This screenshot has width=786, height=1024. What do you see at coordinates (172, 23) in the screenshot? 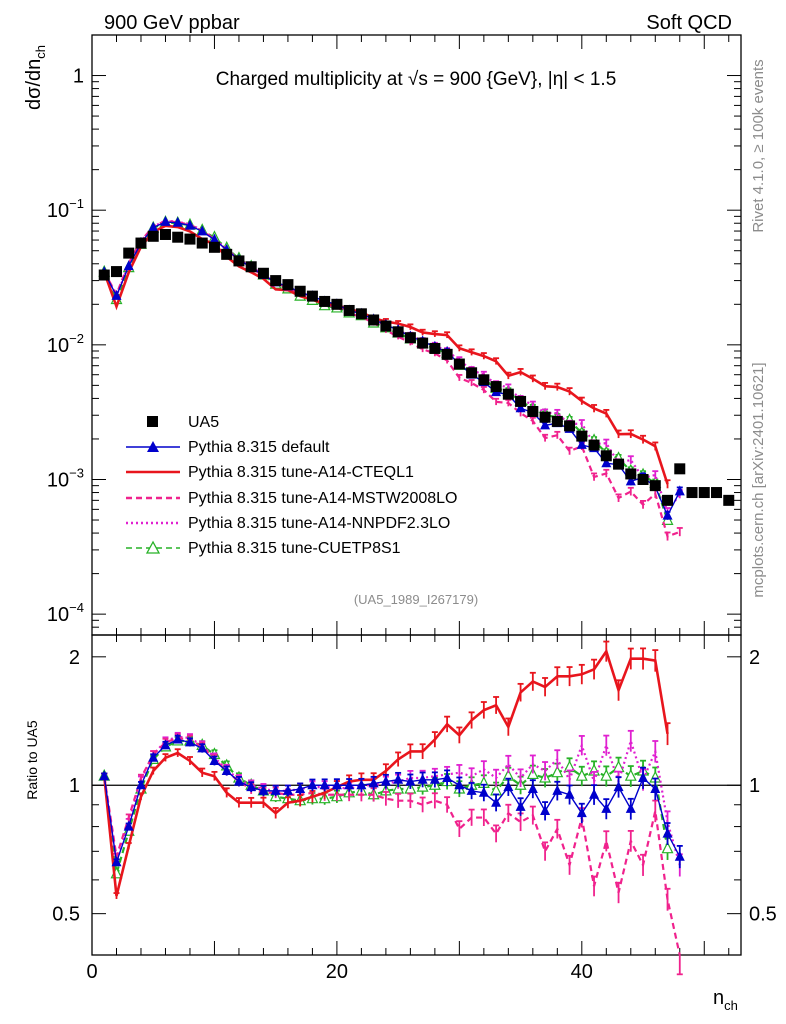
I see `header-left: 900 GeV ppbar` at bounding box center [172, 23].